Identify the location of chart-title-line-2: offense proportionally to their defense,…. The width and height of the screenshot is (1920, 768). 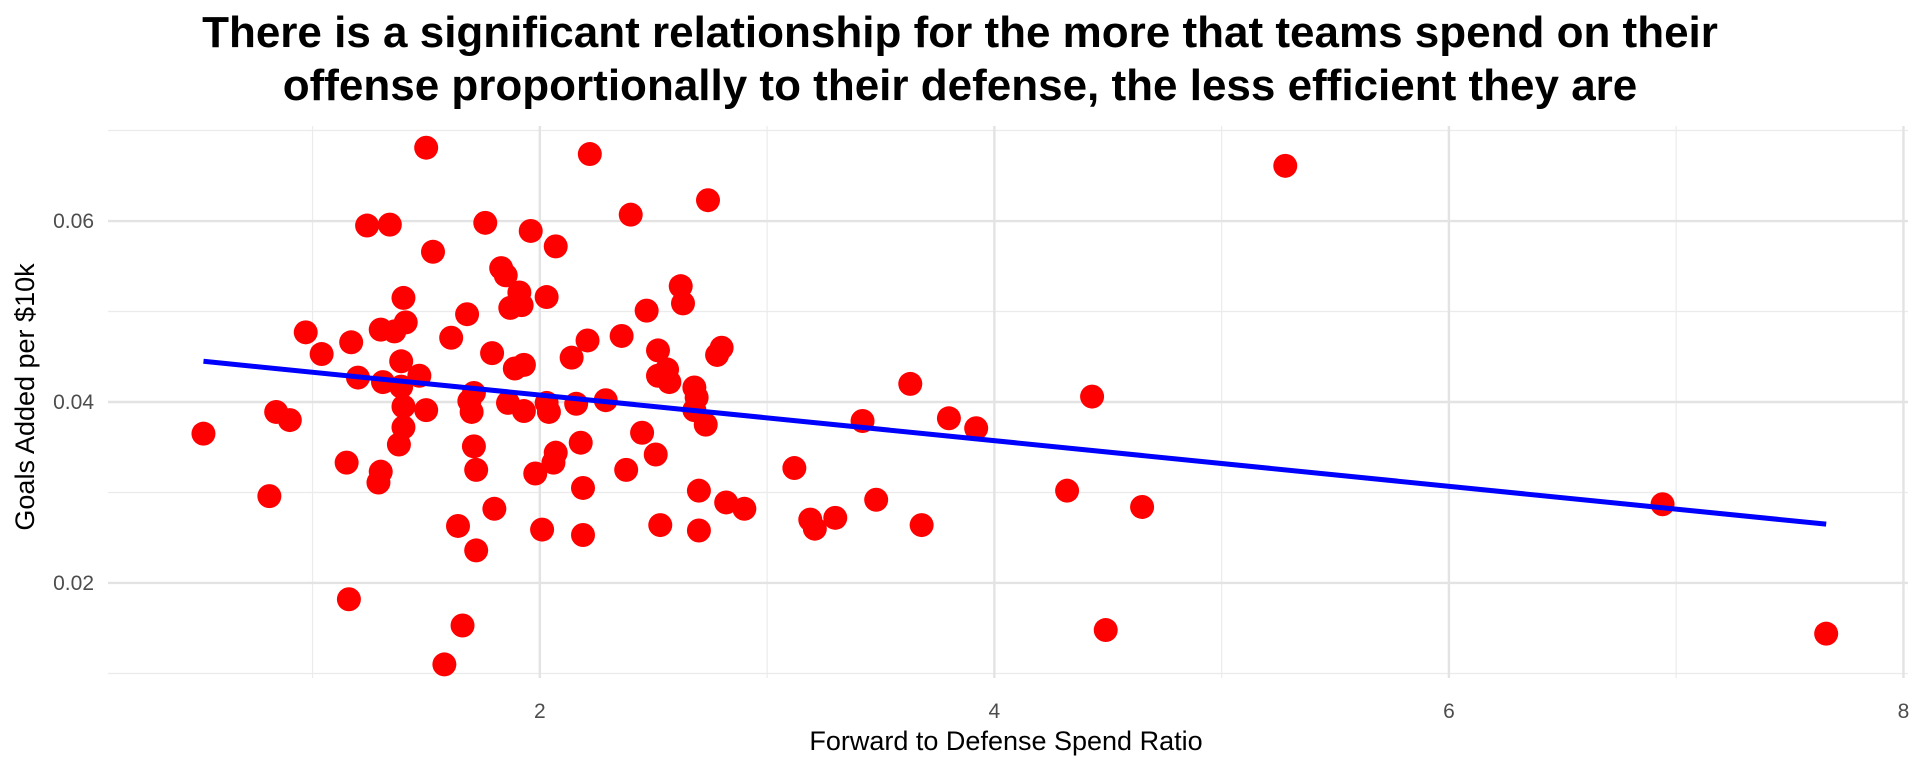
(960, 85).